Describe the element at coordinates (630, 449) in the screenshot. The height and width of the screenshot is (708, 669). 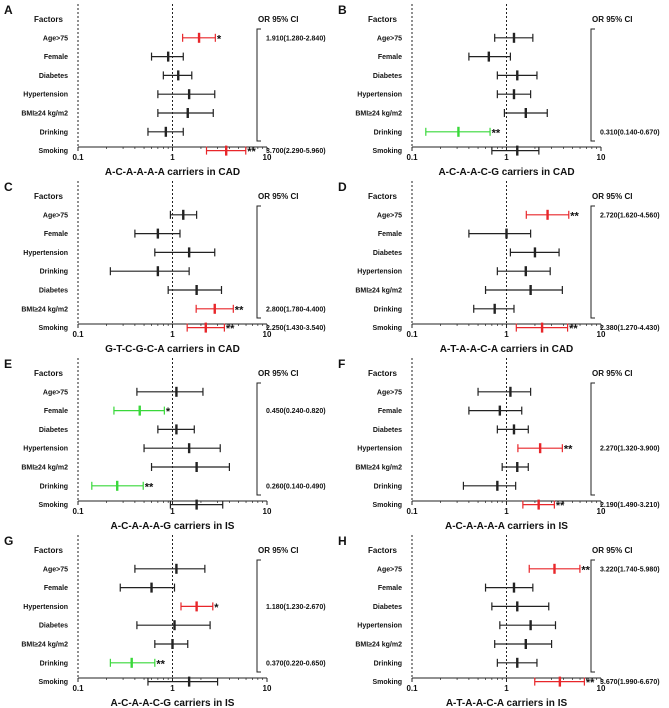
I see `or-ci-value: 2.270(1.320-3.900)` at that location.